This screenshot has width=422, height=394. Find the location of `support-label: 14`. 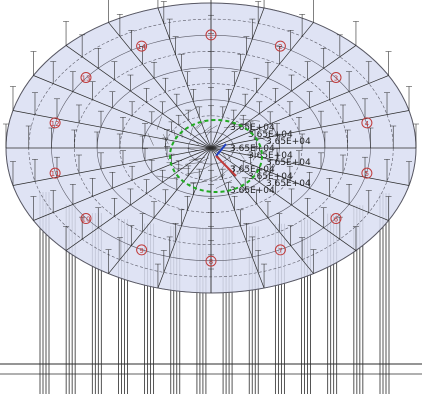

support-label: 14 is located at coordinates (141, 47).